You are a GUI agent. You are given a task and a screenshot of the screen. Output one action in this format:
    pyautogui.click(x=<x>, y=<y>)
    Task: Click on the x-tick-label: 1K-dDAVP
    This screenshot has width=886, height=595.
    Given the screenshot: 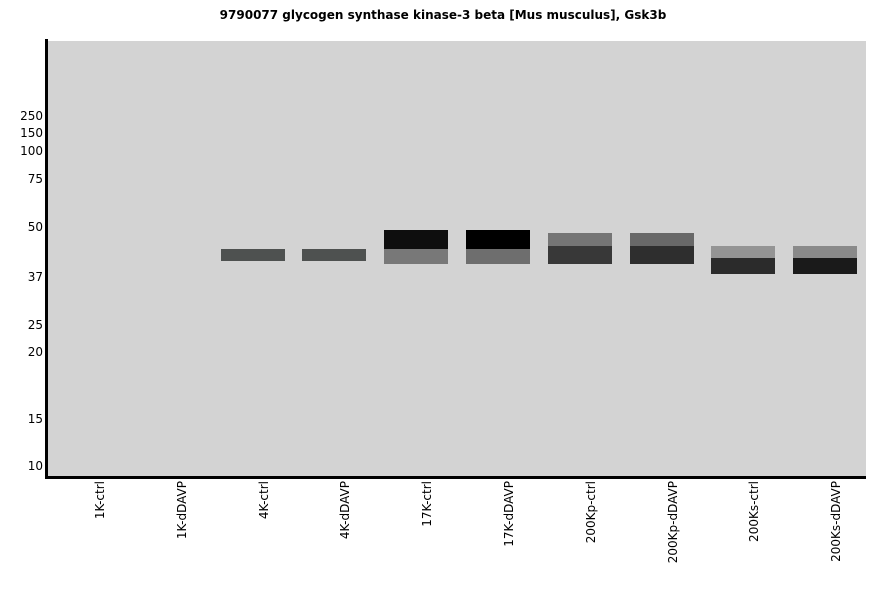 What is the action you would take?
    pyautogui.click(x=181, y=510)
    